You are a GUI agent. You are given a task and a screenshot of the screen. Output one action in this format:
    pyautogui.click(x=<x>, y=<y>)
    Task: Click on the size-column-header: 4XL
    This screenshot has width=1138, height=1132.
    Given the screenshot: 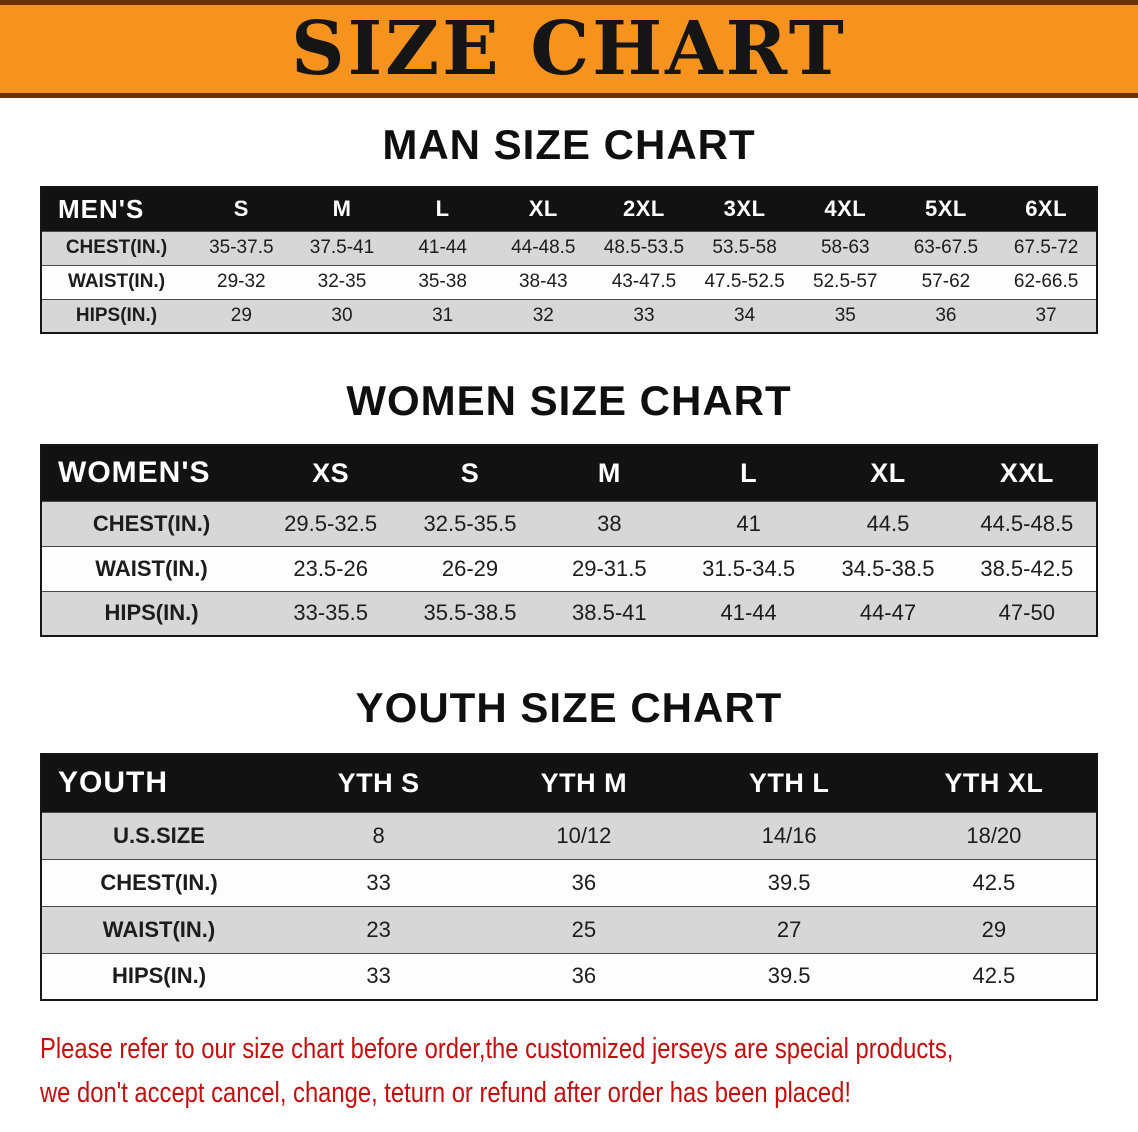 What is the action you would take?
    pyautogui.click(x=845, y=209)
    